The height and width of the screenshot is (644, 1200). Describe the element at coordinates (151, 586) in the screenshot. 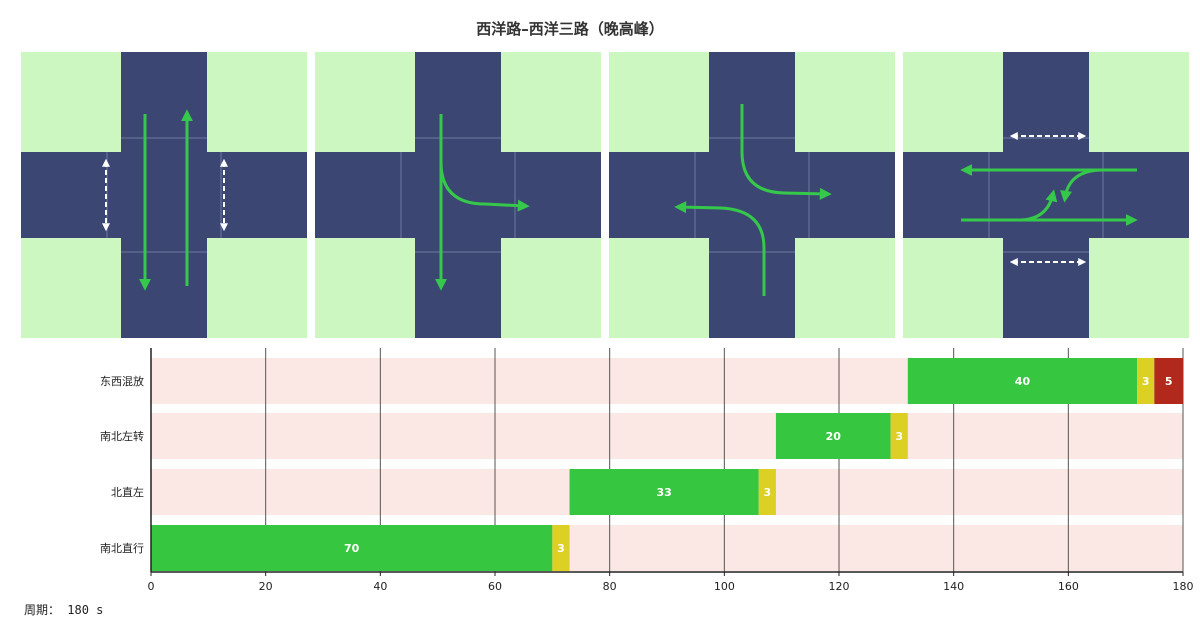

I see `x-tick-label: 0` at that location.